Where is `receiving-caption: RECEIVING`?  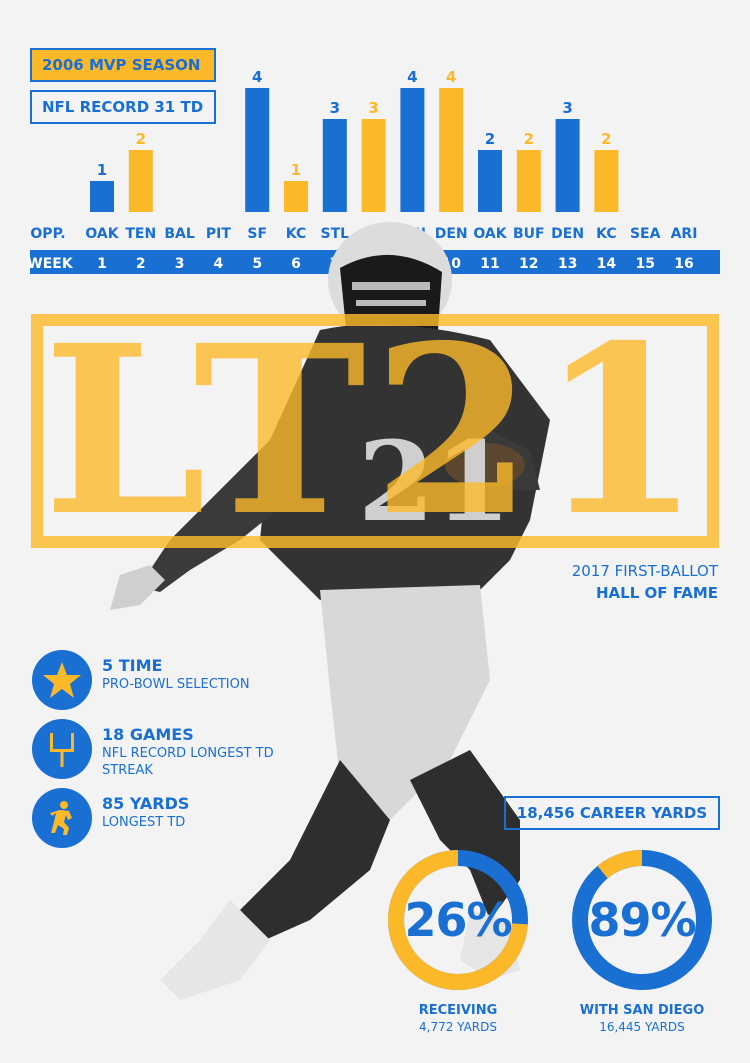
receiving-caption: RECEIVING is located at coordinates (458, 1010).